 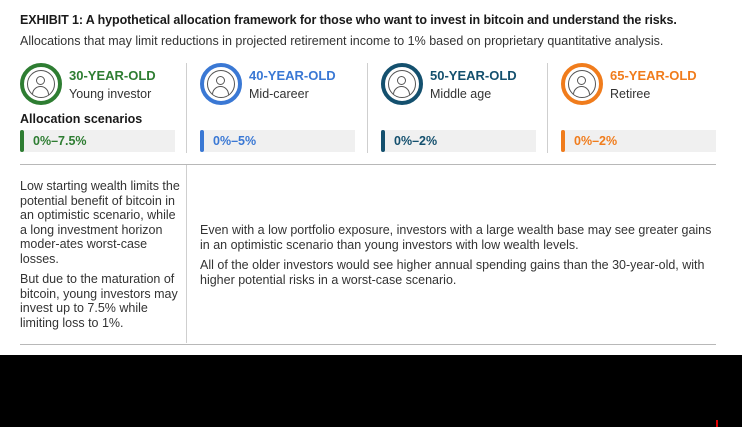 What do you see at coordinates (292, 75) in the screenshot?
I see `profile-age: 40-YEAR-OLD` at bounding box center [292, 75].